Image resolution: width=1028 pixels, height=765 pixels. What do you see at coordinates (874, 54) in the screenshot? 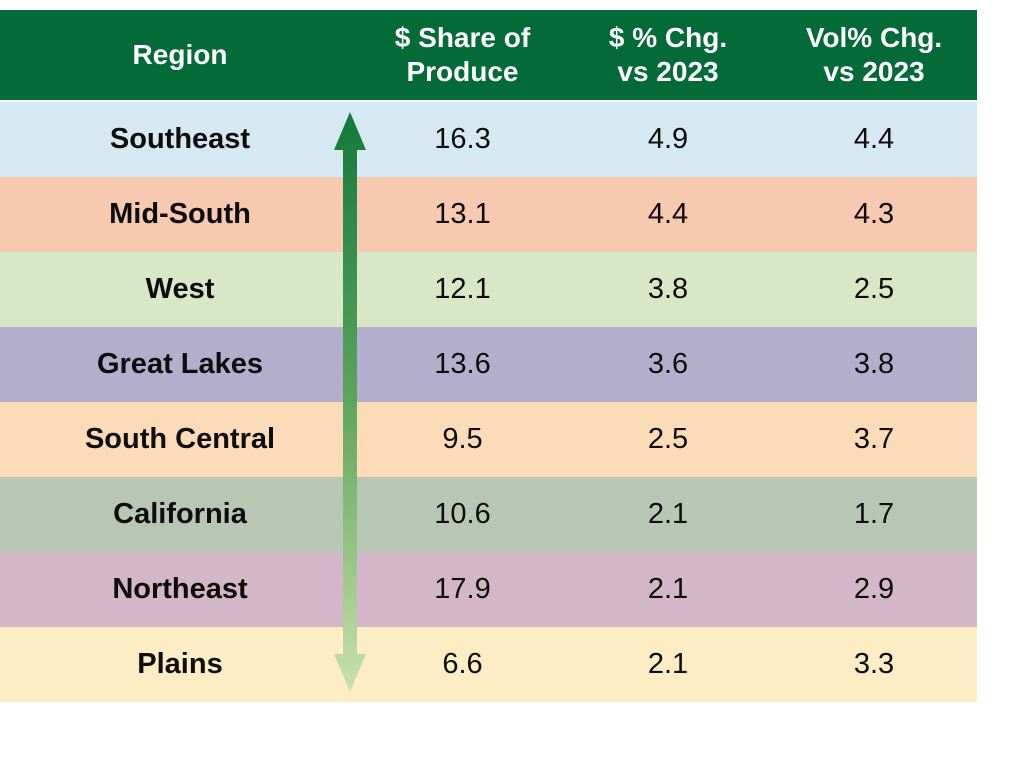
I see `header-vol-pct-chg: Vol% Chg. vs 2023` at bounding box center [874, 54].